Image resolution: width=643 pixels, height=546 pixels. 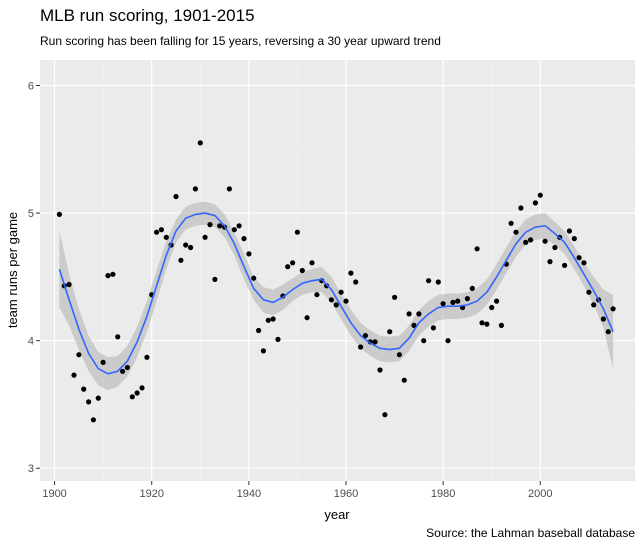 What do you see at coordinates (443, 494) in the screenshot?
I see `x-tick-label: 1980` at bounding box center [443, 494].